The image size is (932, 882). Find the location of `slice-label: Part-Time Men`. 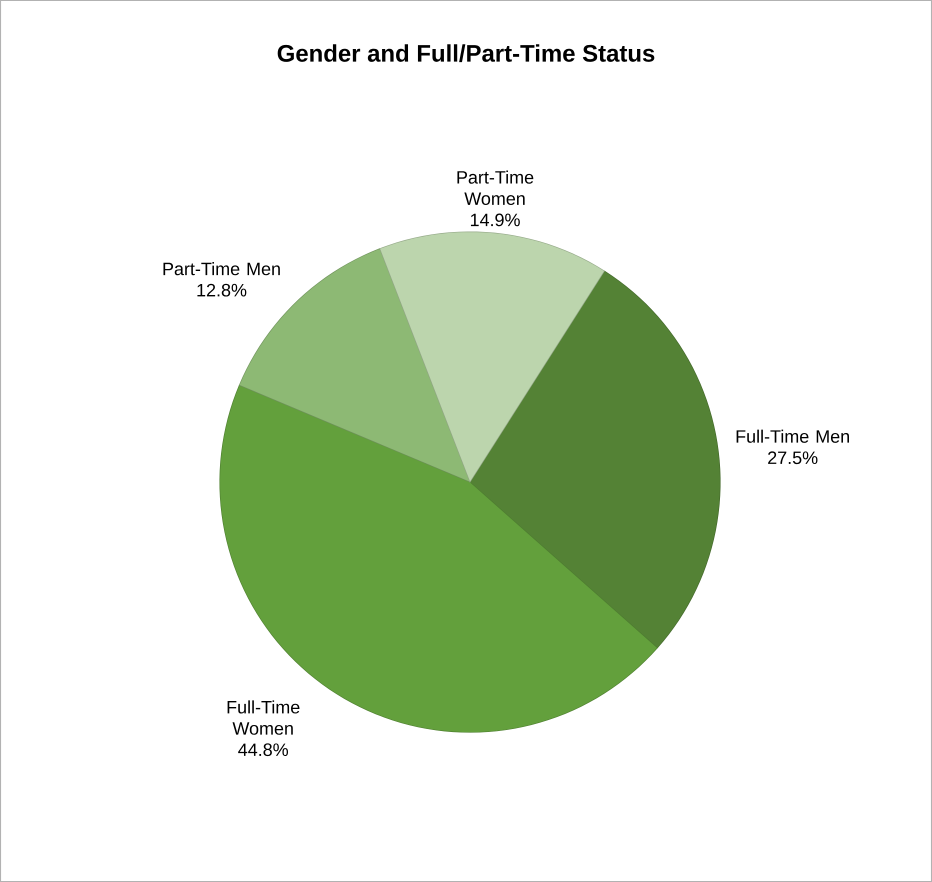

slice-label: Part-Time Men is located at coordinates (221, 269).